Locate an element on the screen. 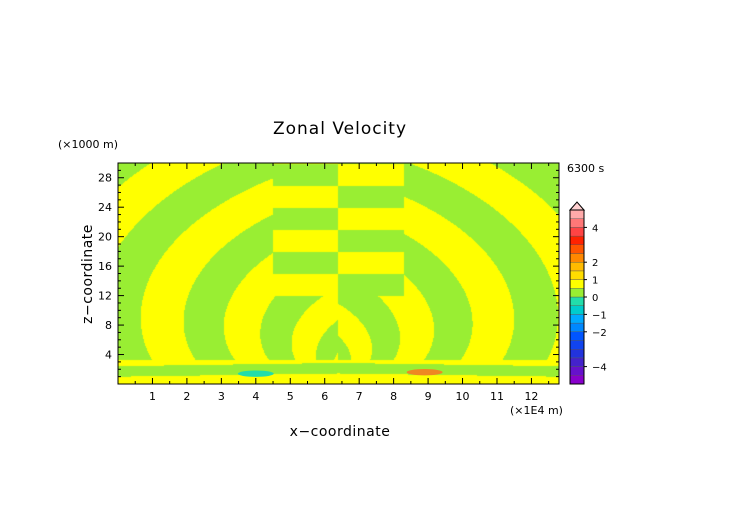 This screenshot has height=532, width=752. colorbar: 4 2 1 0 −1 −2 −4 is located at coordinates (587, 293).